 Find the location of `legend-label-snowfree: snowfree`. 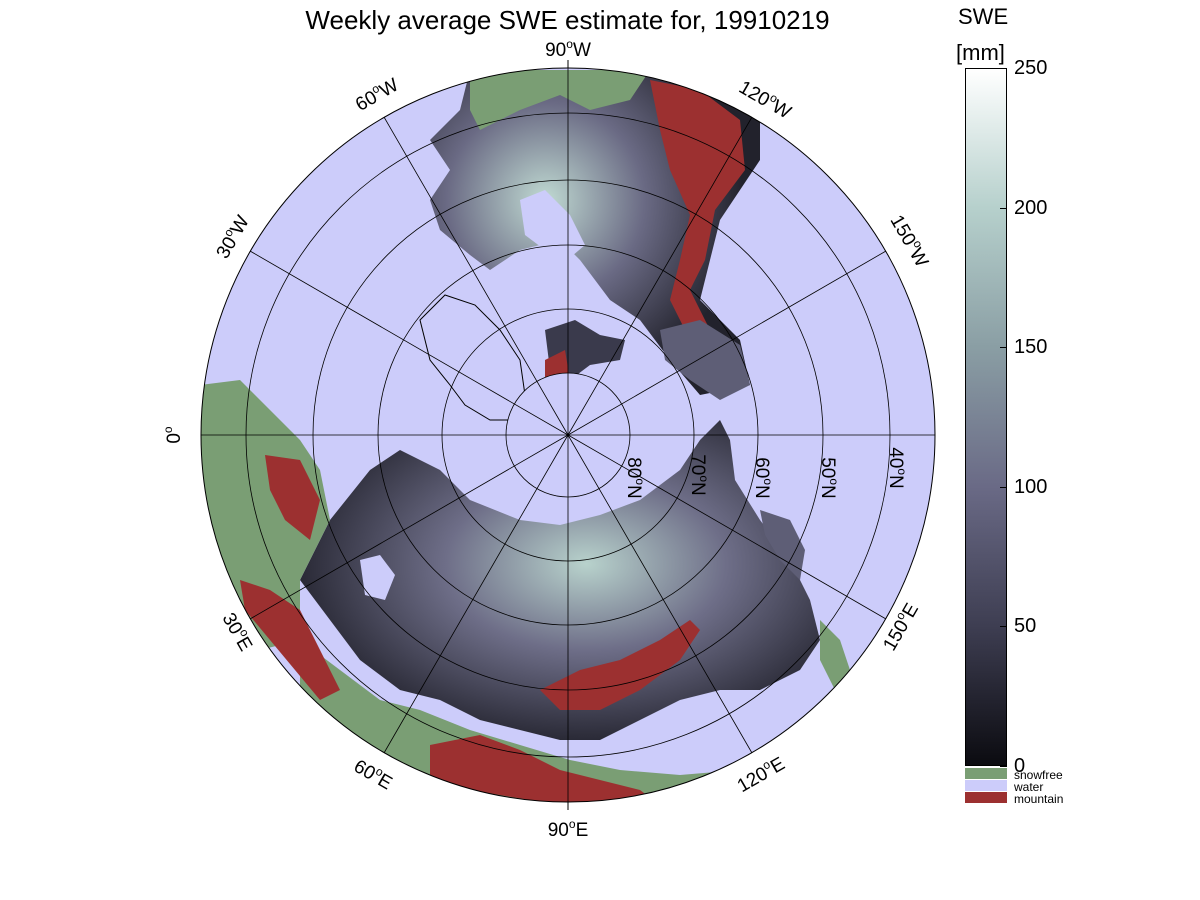

legend-label-snowfree: snowfree is located at coordinates (1038, 775).